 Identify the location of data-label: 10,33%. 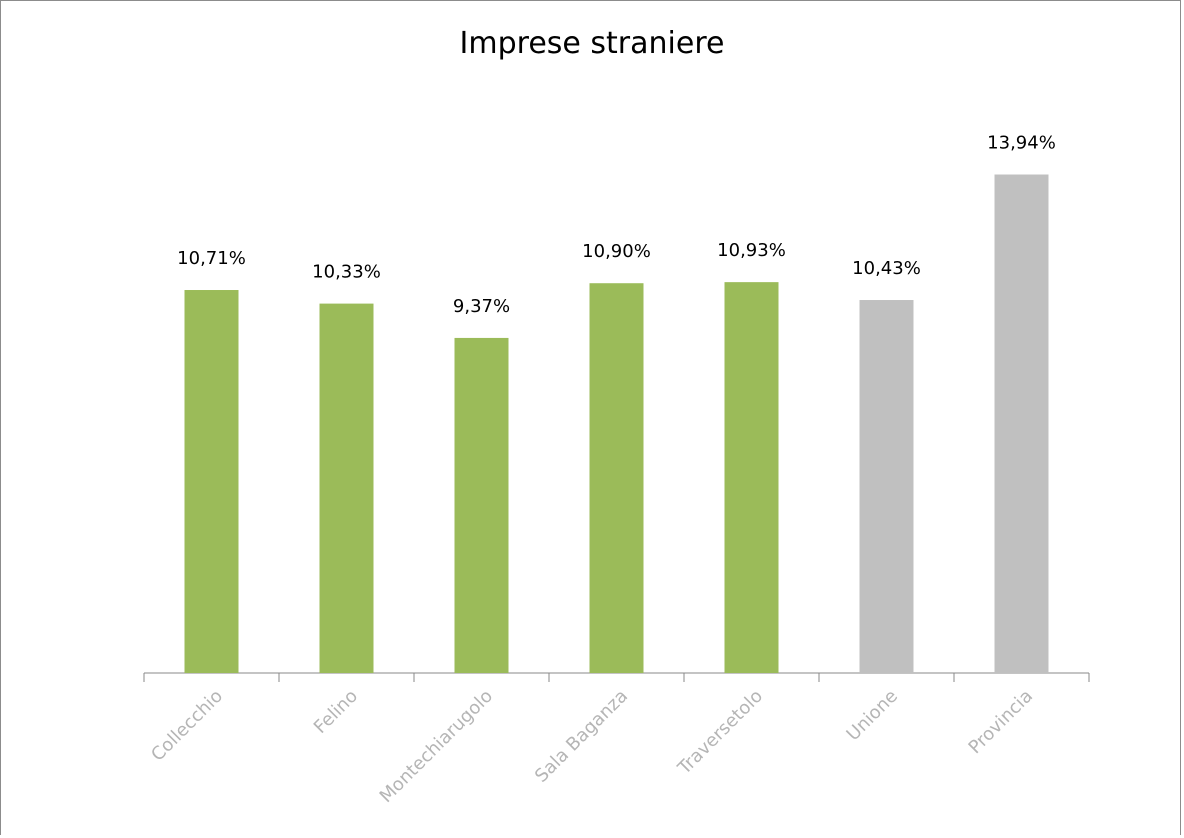
(346, 272).